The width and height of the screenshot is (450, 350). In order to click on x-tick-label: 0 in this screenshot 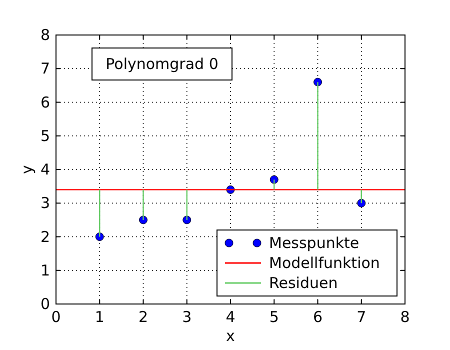, I will do `click(56, 317)`.